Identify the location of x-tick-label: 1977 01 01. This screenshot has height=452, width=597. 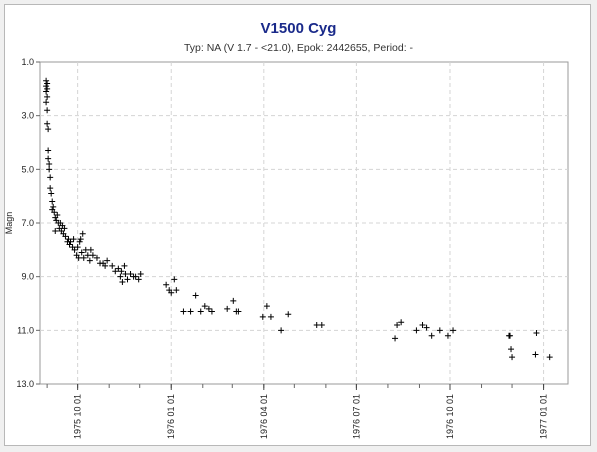
(544, 416).